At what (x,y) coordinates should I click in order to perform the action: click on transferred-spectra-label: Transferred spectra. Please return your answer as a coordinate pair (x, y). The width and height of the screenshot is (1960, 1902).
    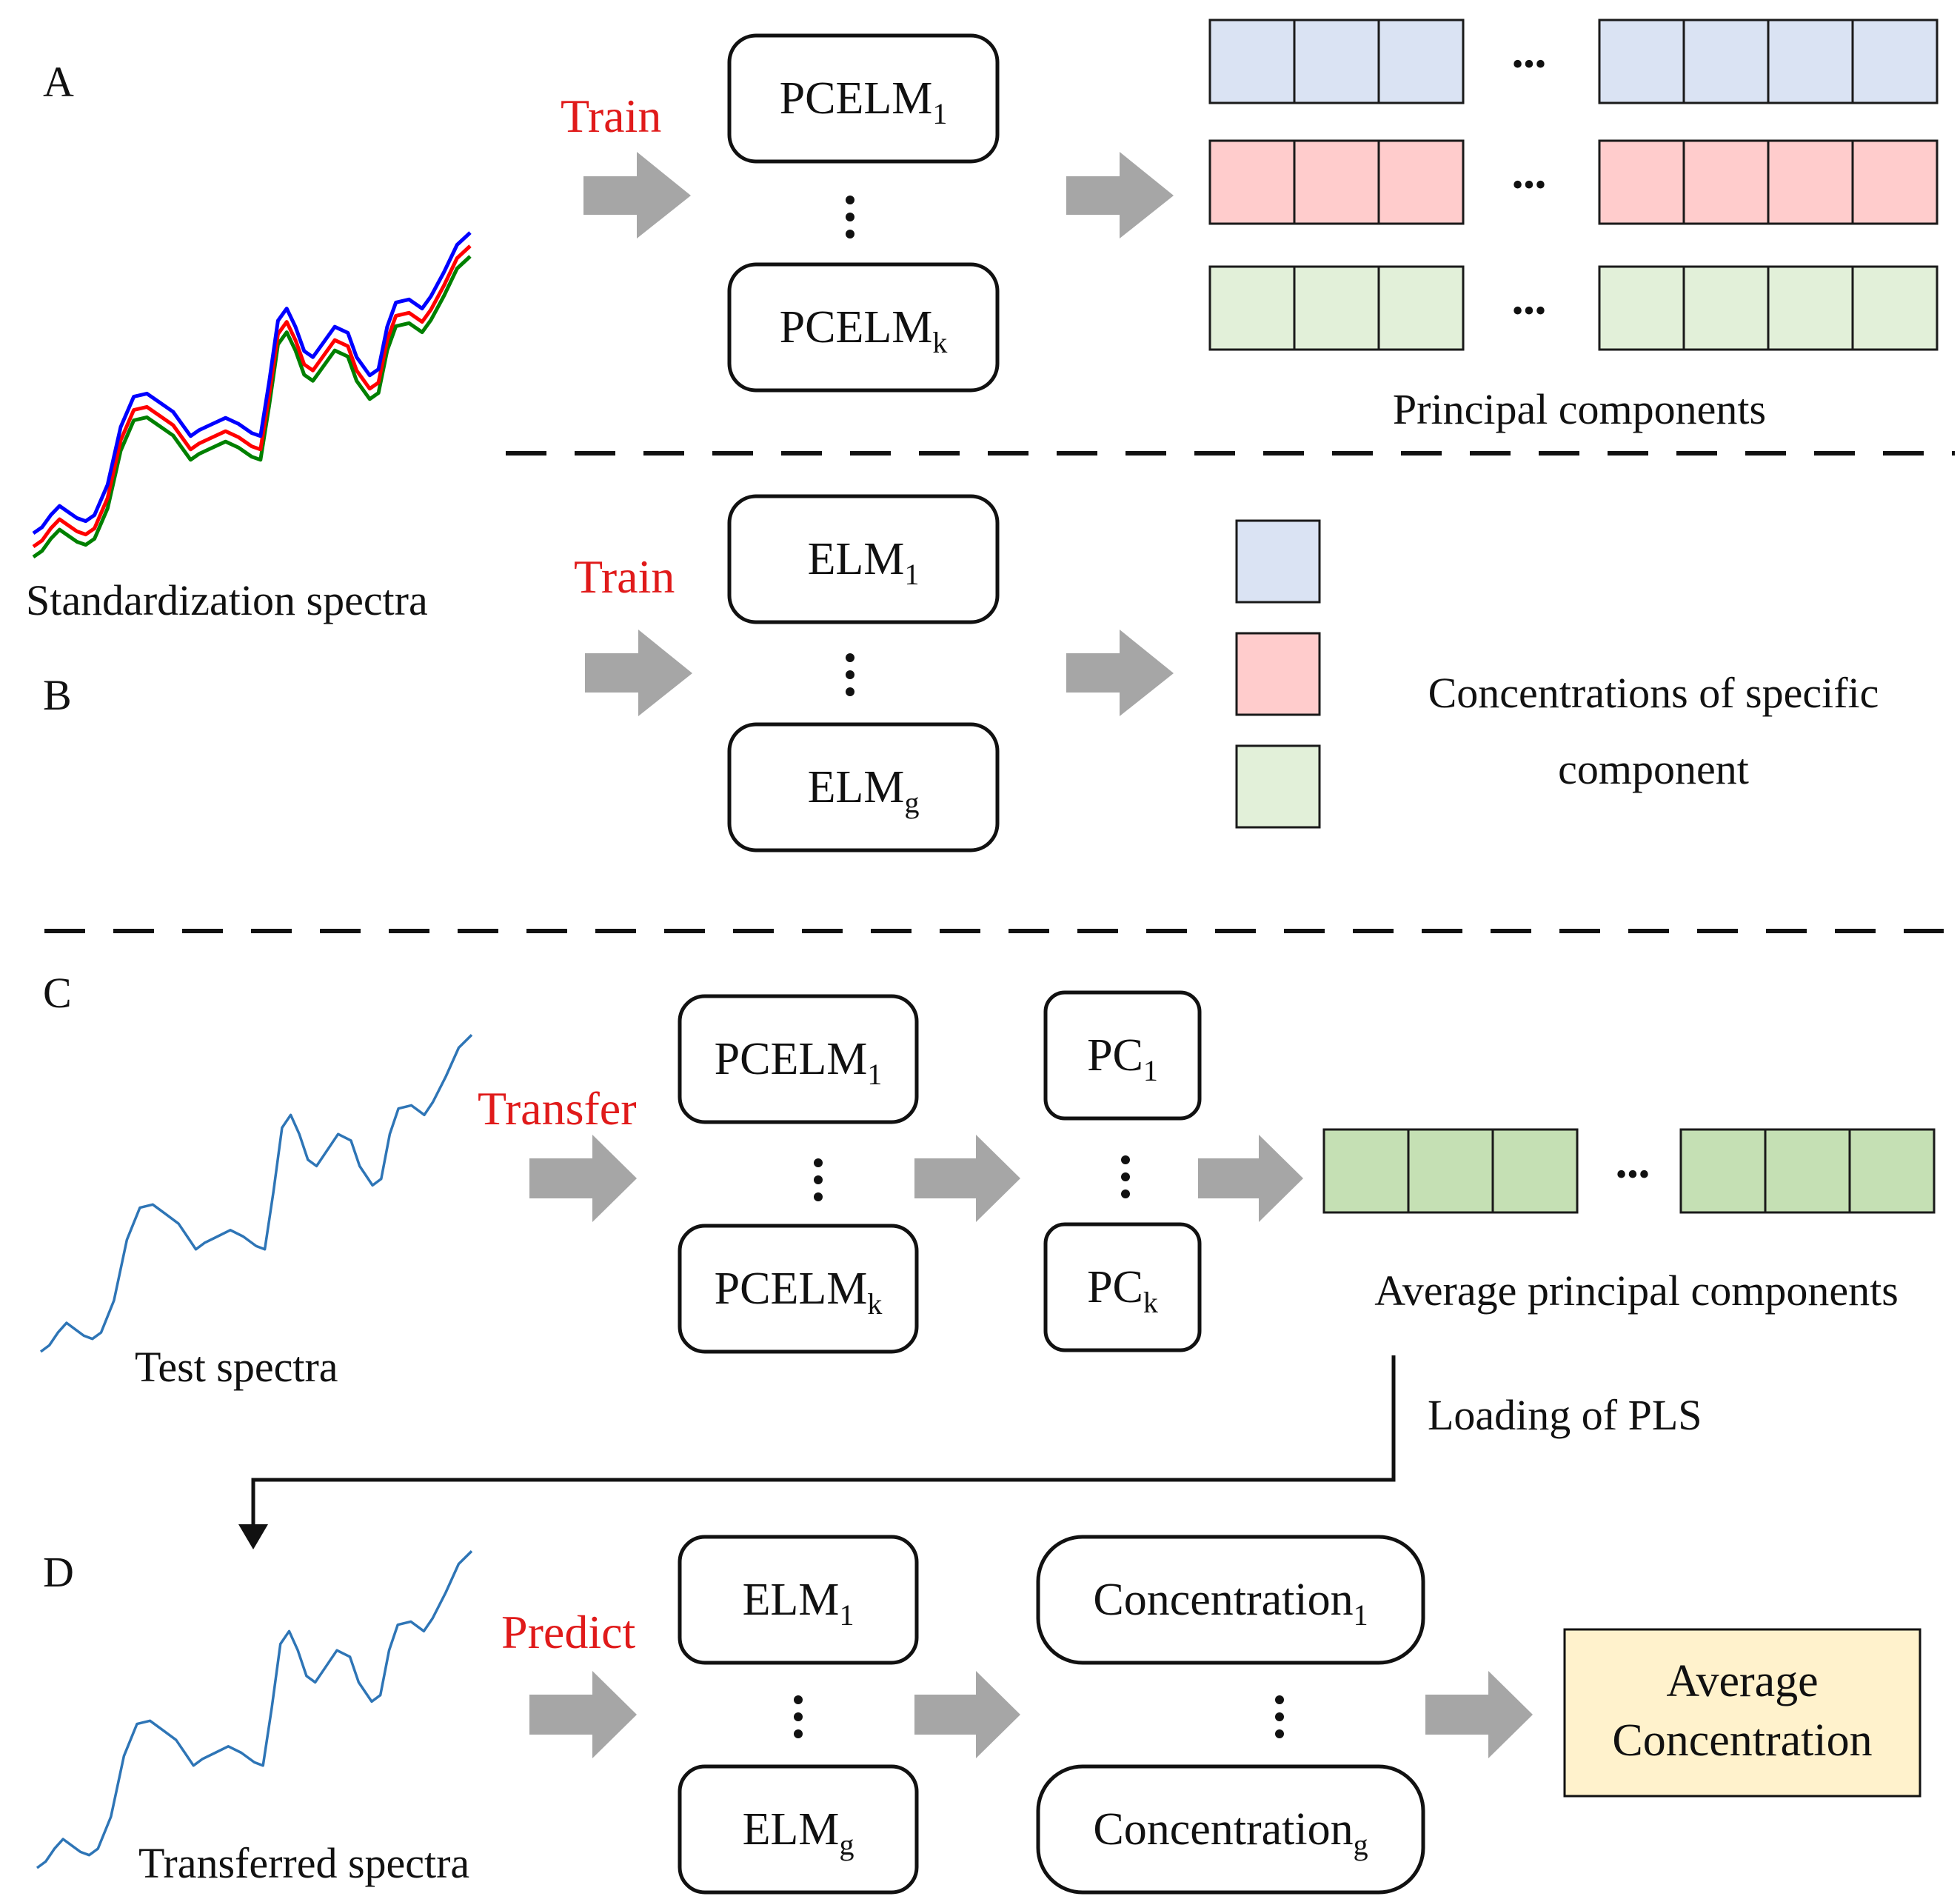
    Looking at the image, I should click on (303, 1863).